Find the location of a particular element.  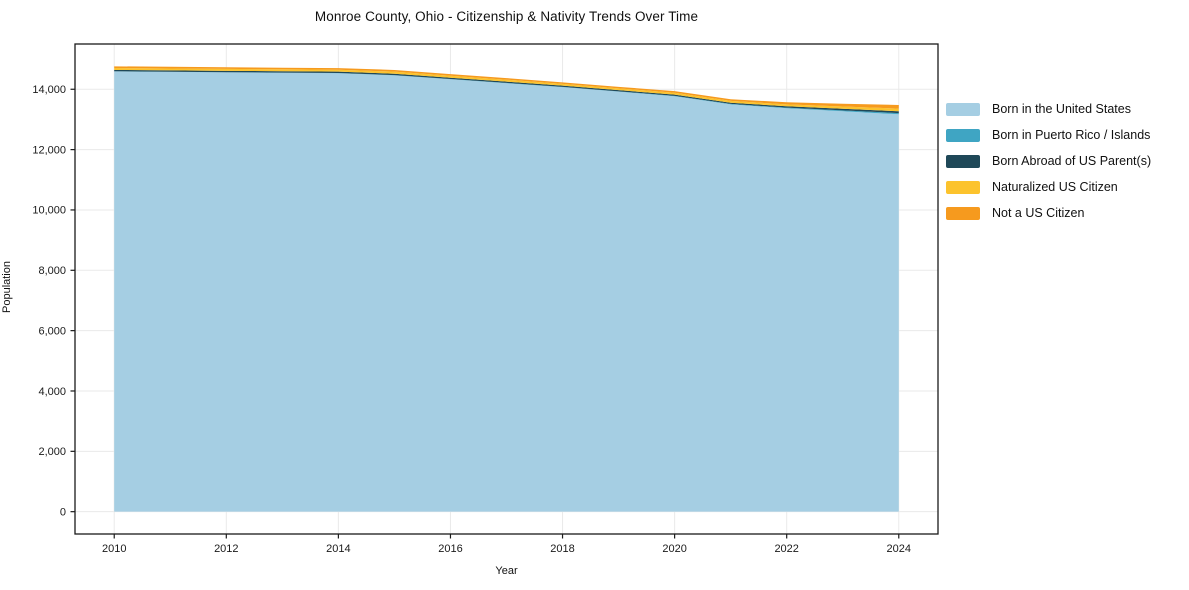

legend-label: Not a US Citizen is located at coordinates (1038, 213).